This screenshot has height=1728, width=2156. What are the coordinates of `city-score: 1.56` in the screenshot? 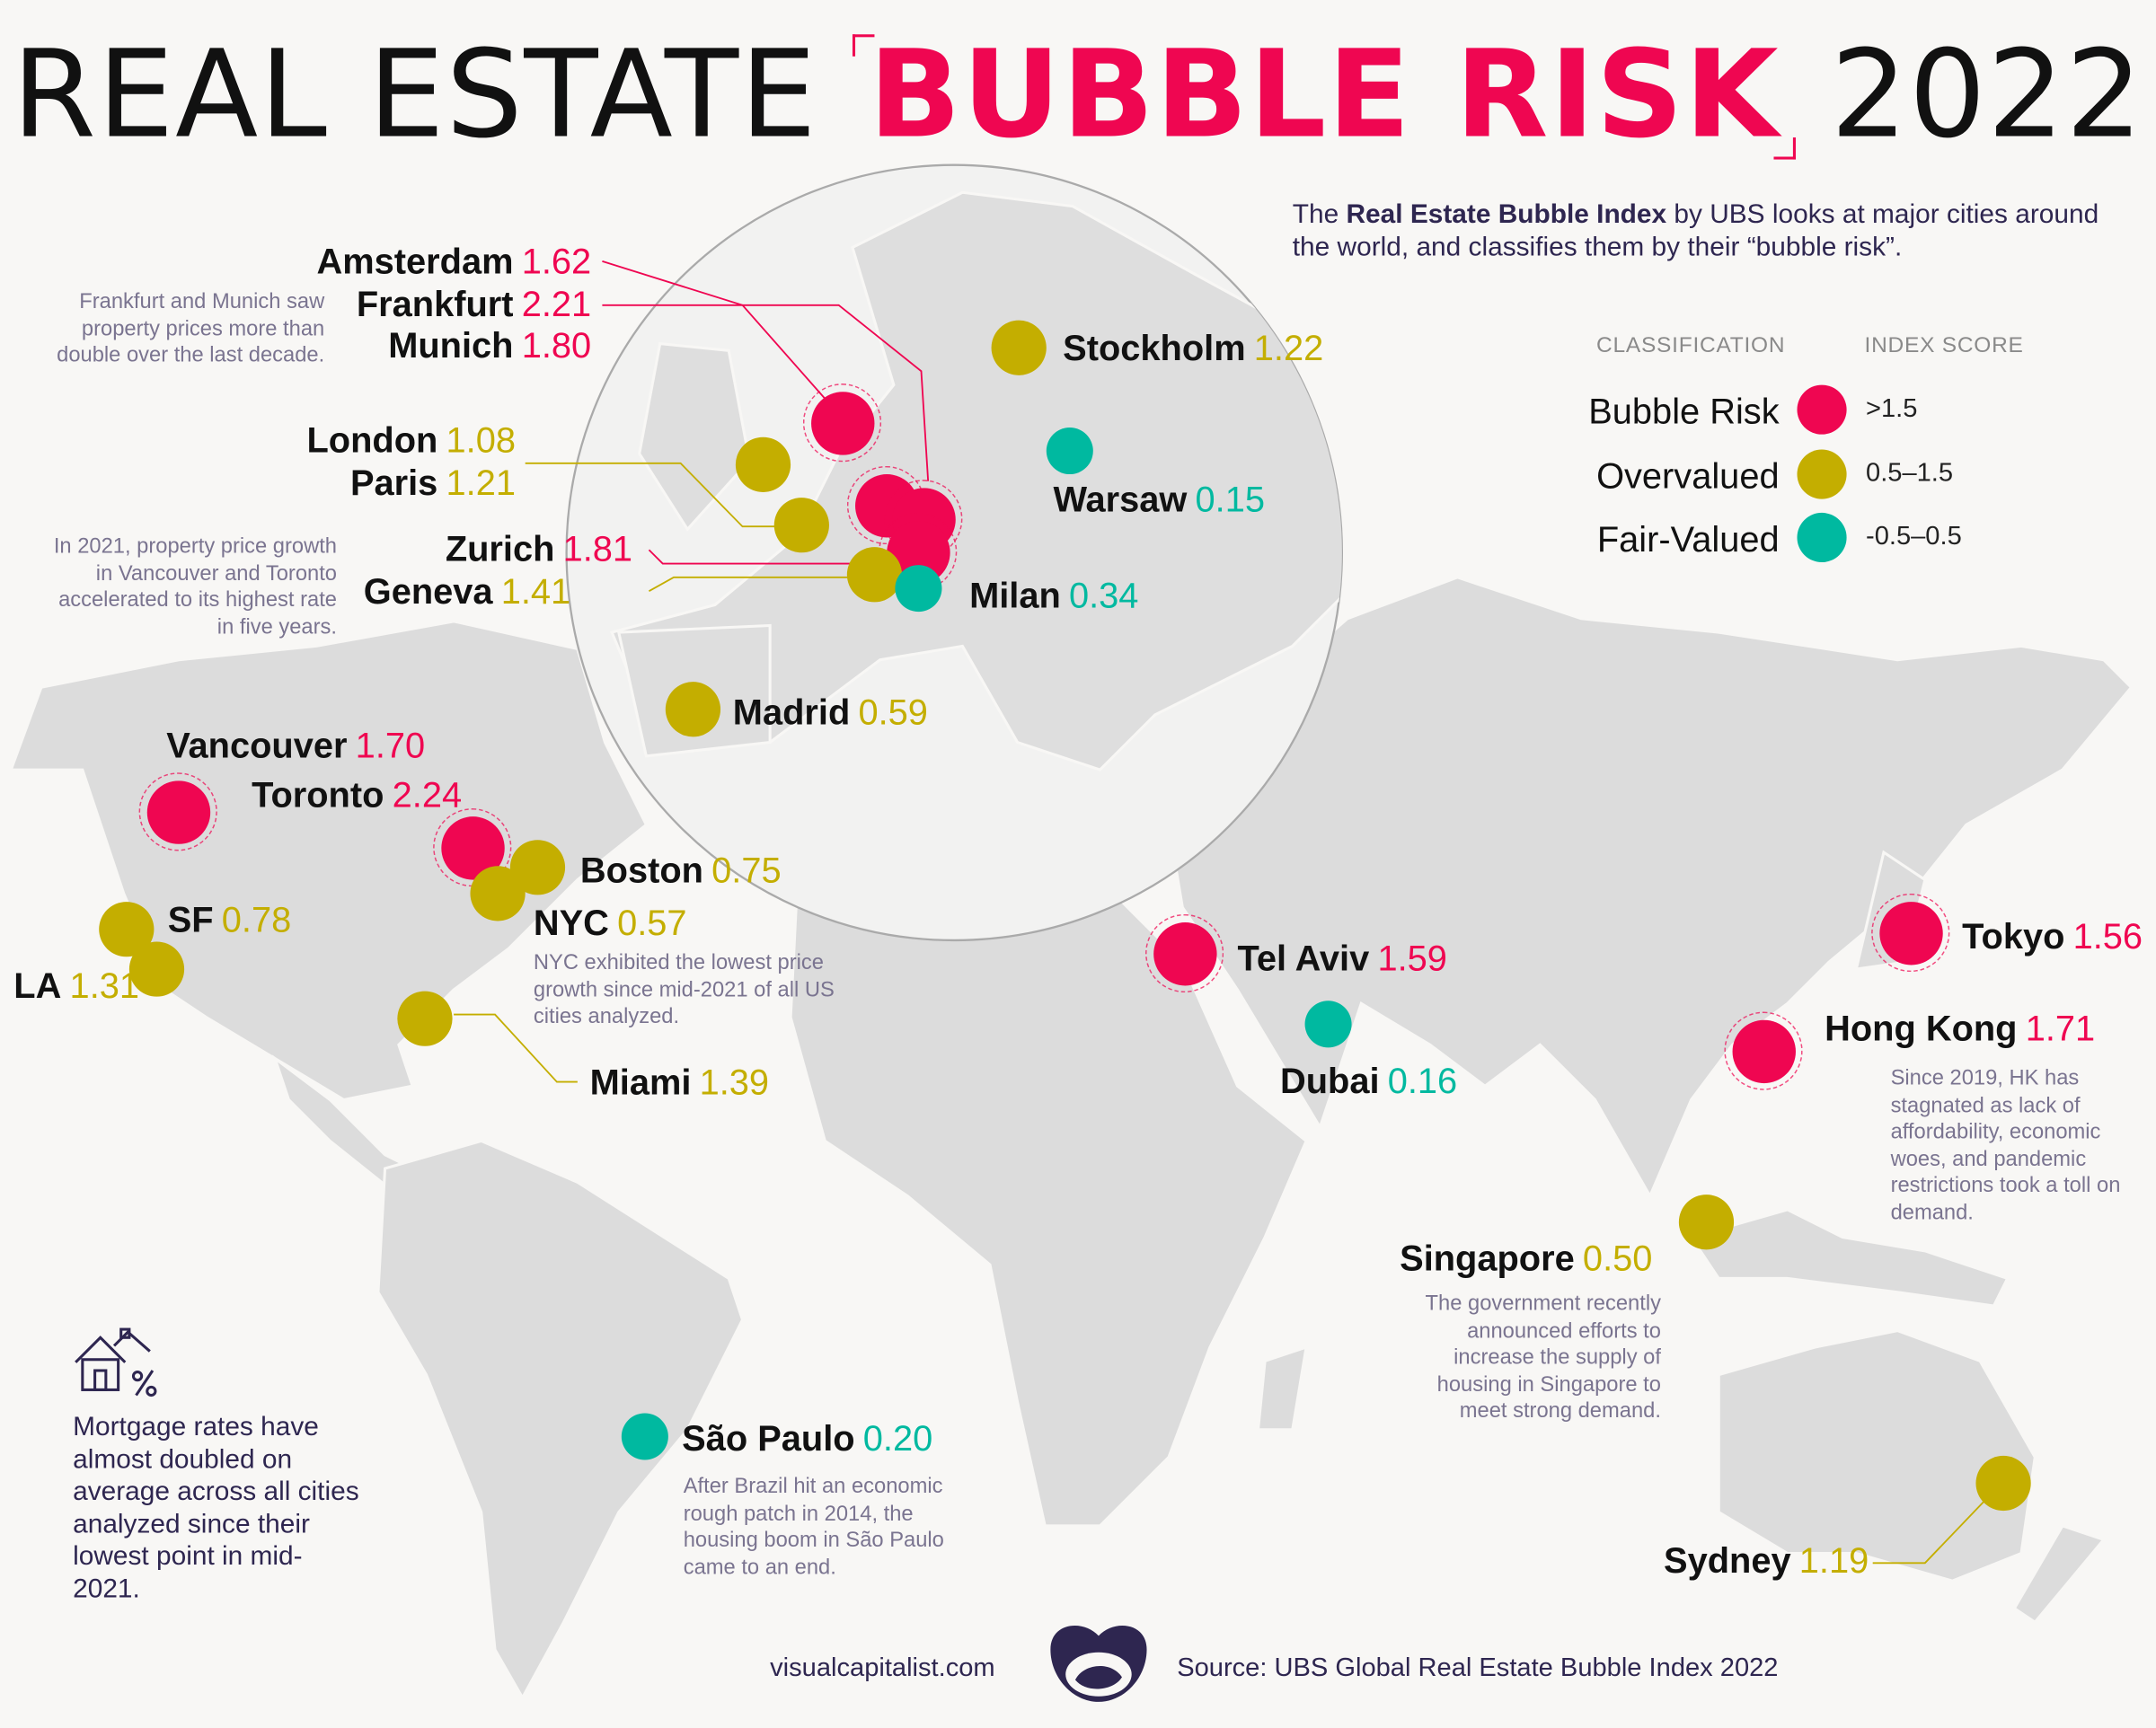 It's located at (2107, 936).